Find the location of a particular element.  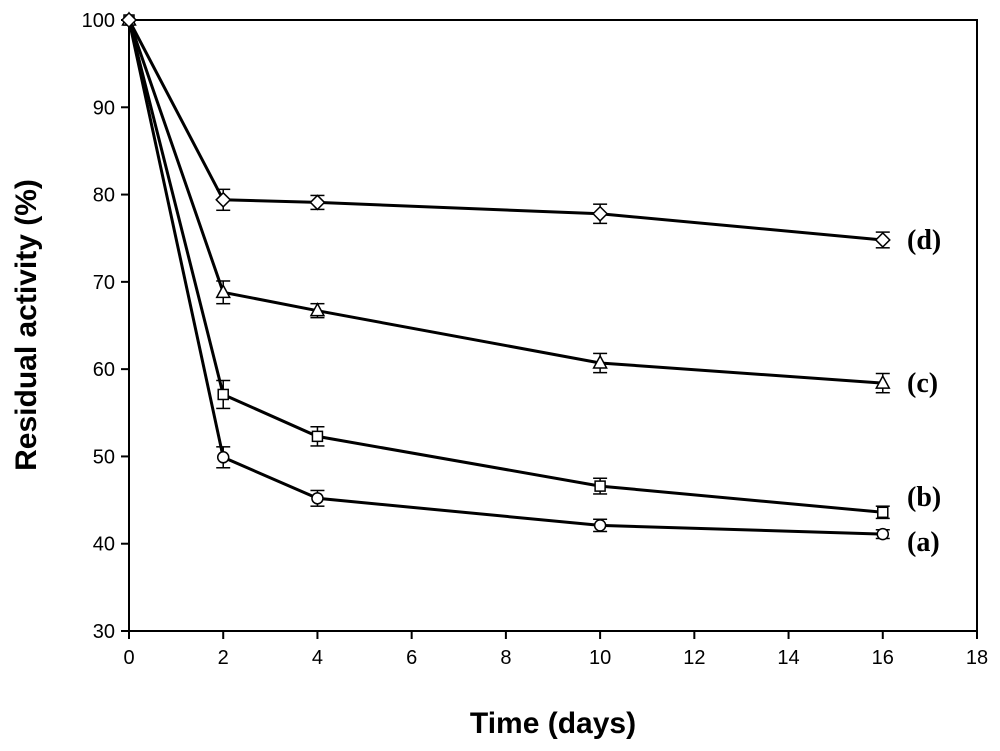

x-tick-label: 10 is located at coordinates (600, 658).